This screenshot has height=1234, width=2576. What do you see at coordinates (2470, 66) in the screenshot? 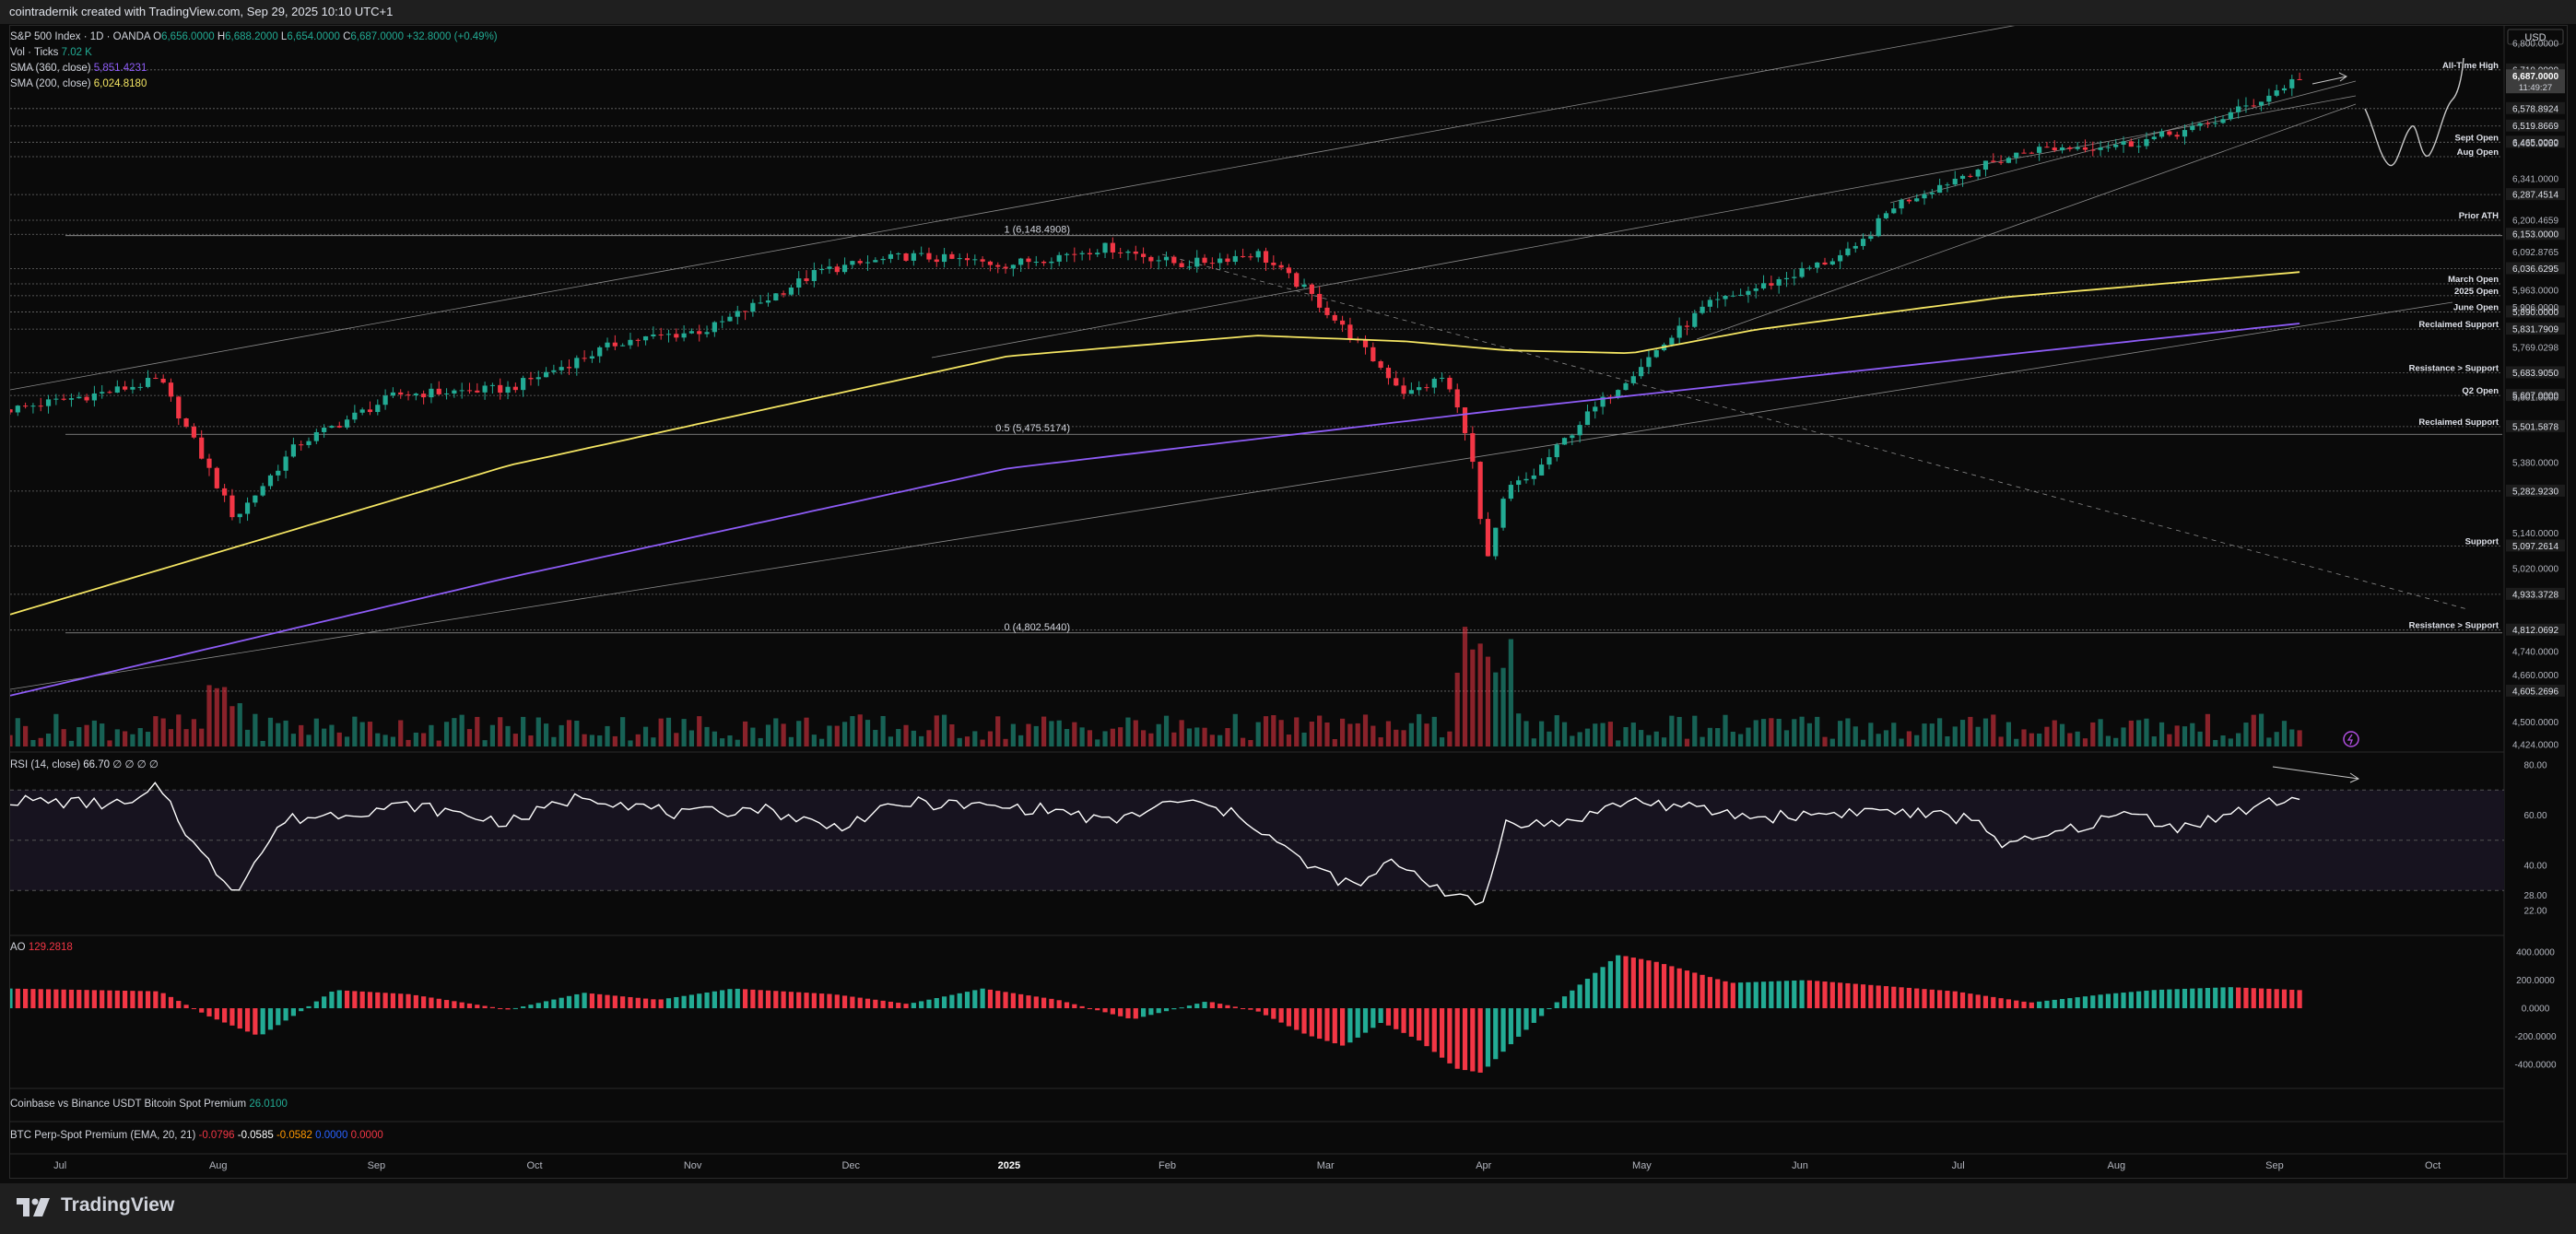
I see `level-label: All-Time High` at bounding box center [2470, 66].